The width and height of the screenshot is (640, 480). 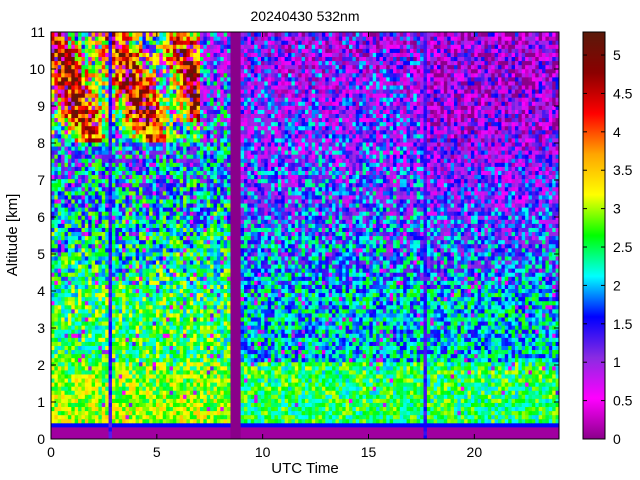 I want to click on colorbar-tick-label: 3.5, so click(x=623, y=170).